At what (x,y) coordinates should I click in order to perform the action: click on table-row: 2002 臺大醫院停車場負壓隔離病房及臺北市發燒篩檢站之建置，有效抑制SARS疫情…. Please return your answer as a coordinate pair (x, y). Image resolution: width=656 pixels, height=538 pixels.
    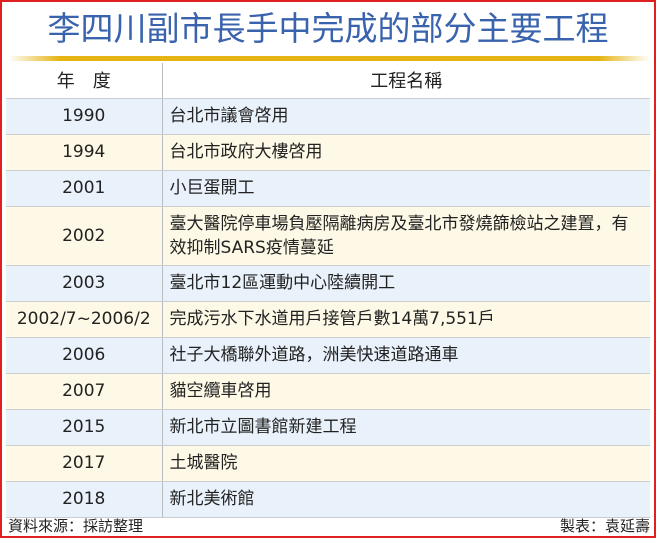
    Looking at the image, I should click on (328, 236).